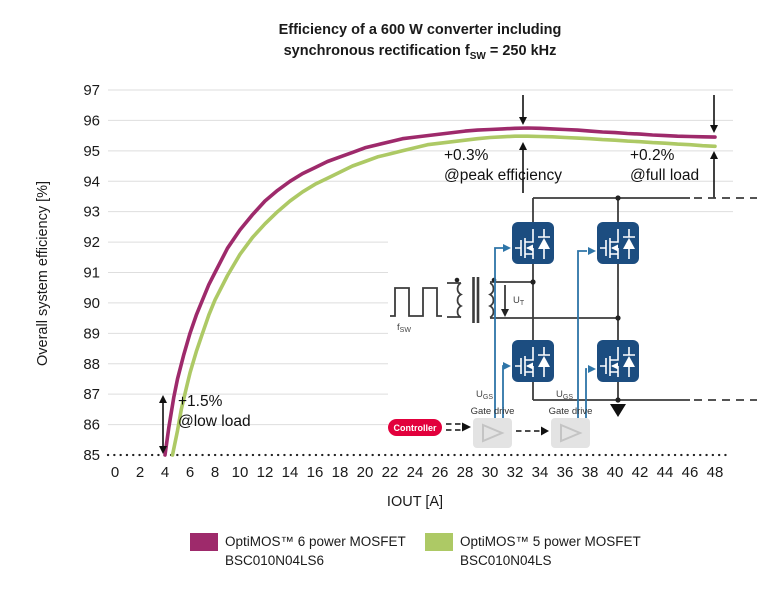  I want to click on x-tick-label: 30, so click(490, 472).